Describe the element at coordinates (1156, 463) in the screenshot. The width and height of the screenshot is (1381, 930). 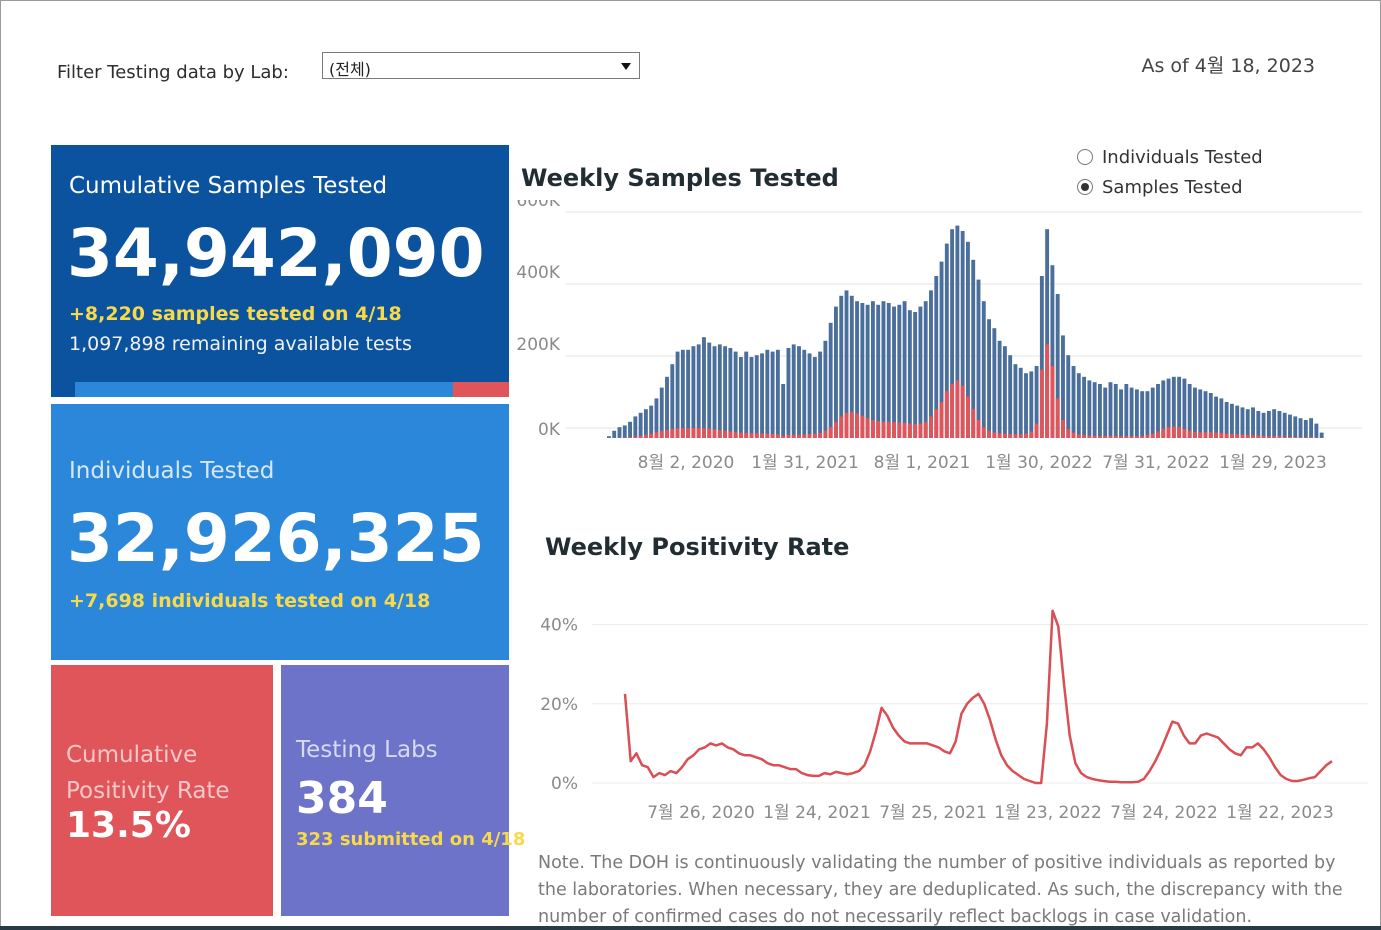
I see `x-tick-label: 7월 31, 2022` at that location.